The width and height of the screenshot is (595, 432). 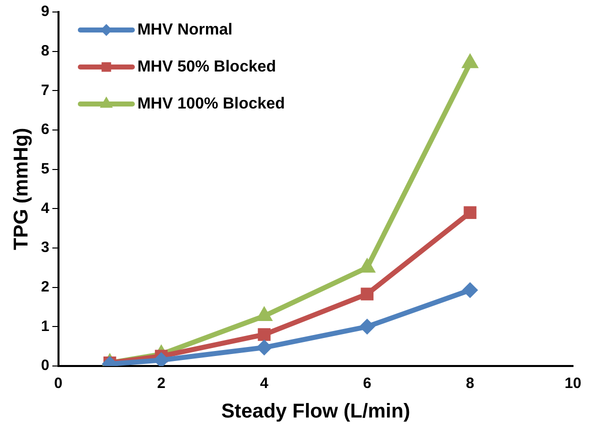 What do you see at coordinates (45, 90) in the screenshot?
I see `y-tick-label: 7` at bounding box center [45, 90].